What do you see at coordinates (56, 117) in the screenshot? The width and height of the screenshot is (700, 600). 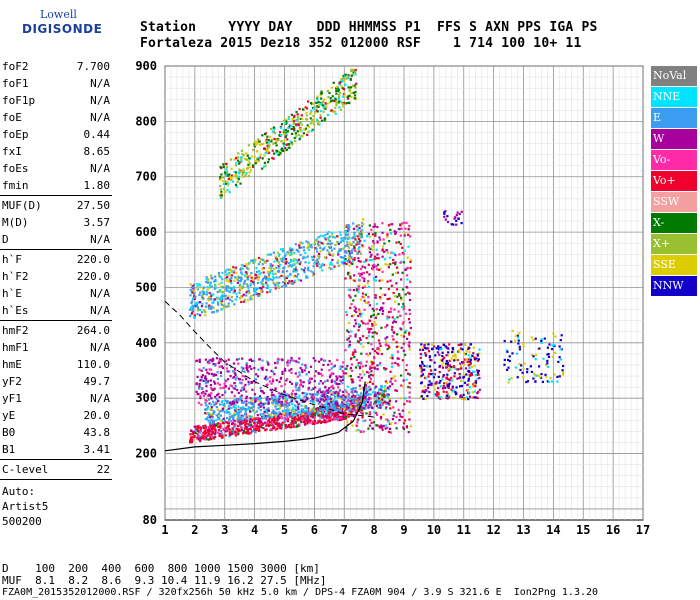 I see `param-row: foE N/A` at bounding box center [56, 117].